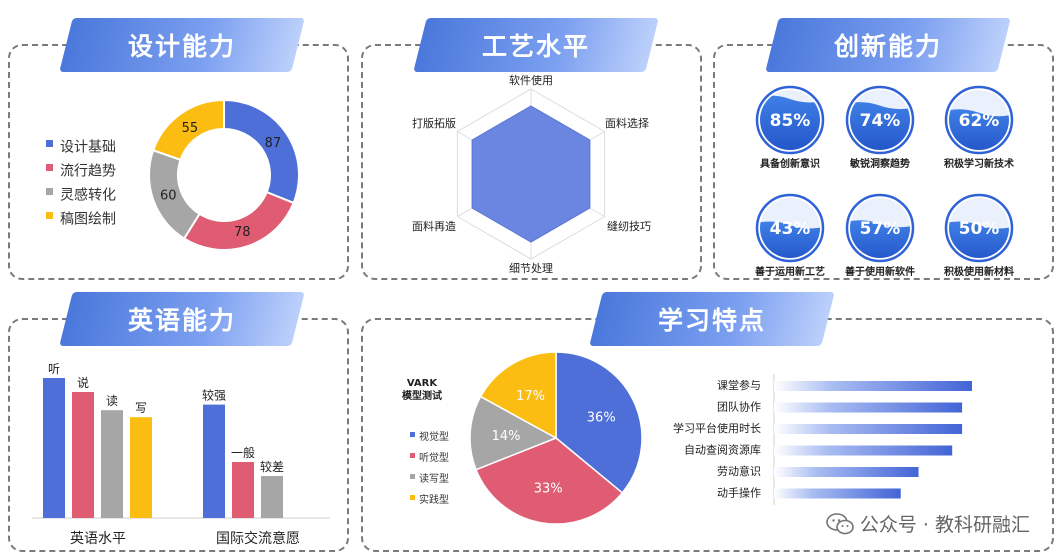 This screenshot has width=1060, height=559. I want to click on pie-value-label: 33%, so click(548, 488).